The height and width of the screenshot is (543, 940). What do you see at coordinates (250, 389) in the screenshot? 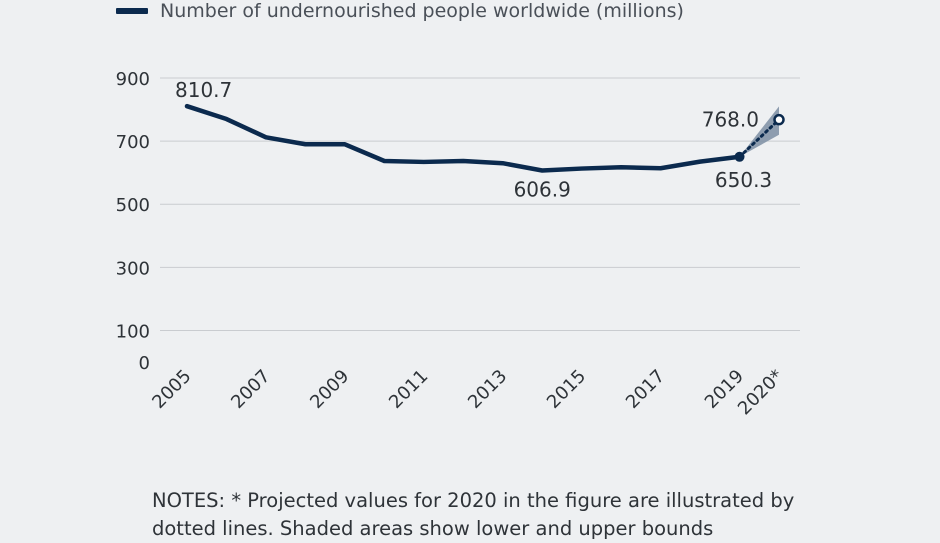
I see `x-tick-label: 2007` at bounding box center [250, 389].